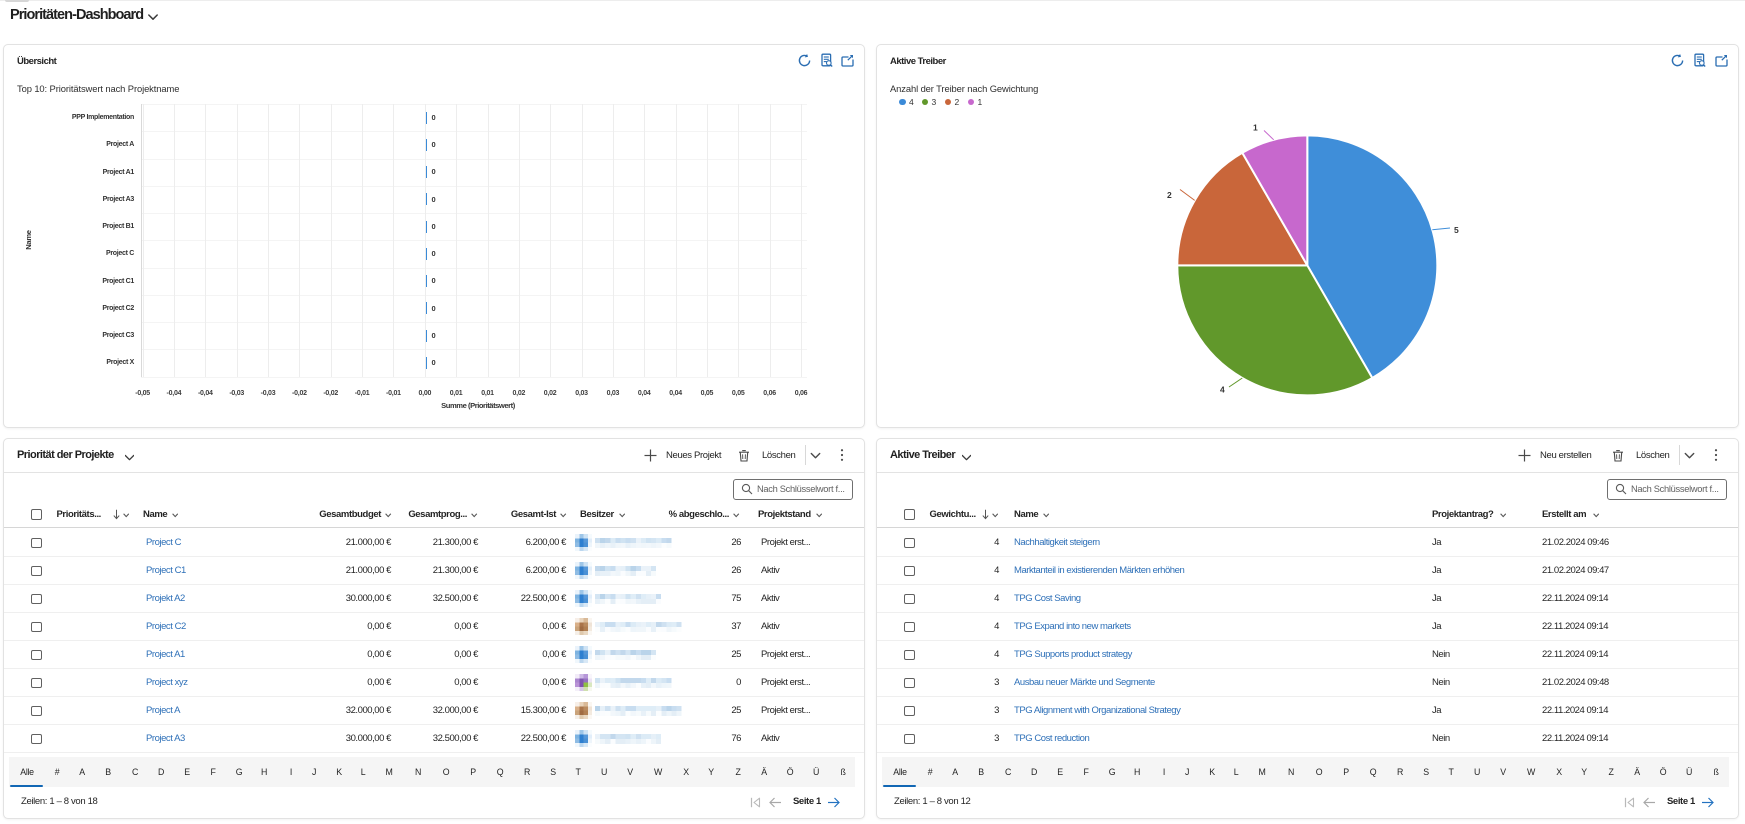 This screenshot has height=824, width=1745. I want to click on svg-text: 4, so click(1222, 390).